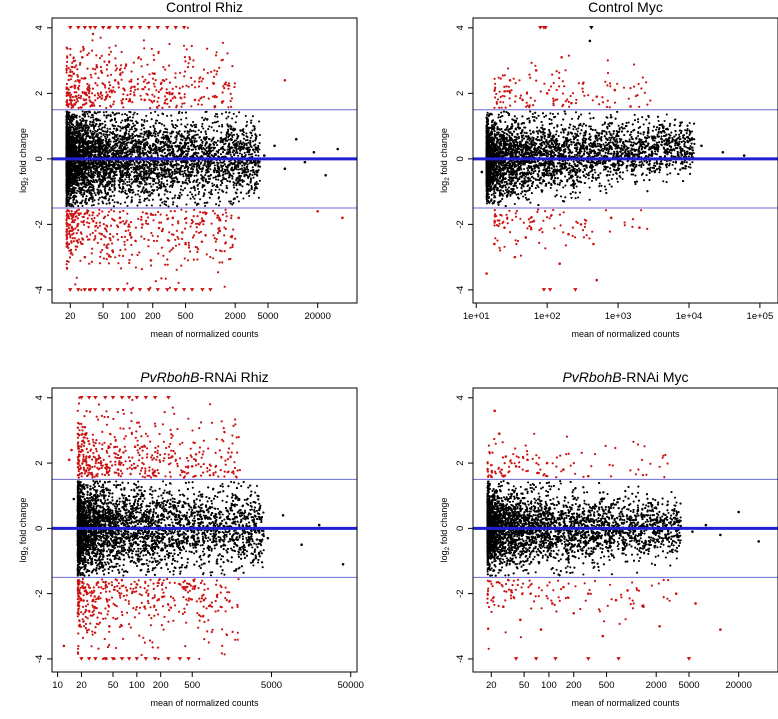 The width and height of the screenshot is (778, 719). What do you see at coordinates (317, 316) in the screenshot?
I see `x-tick-label: 20000` at bounding box center [317, 316].